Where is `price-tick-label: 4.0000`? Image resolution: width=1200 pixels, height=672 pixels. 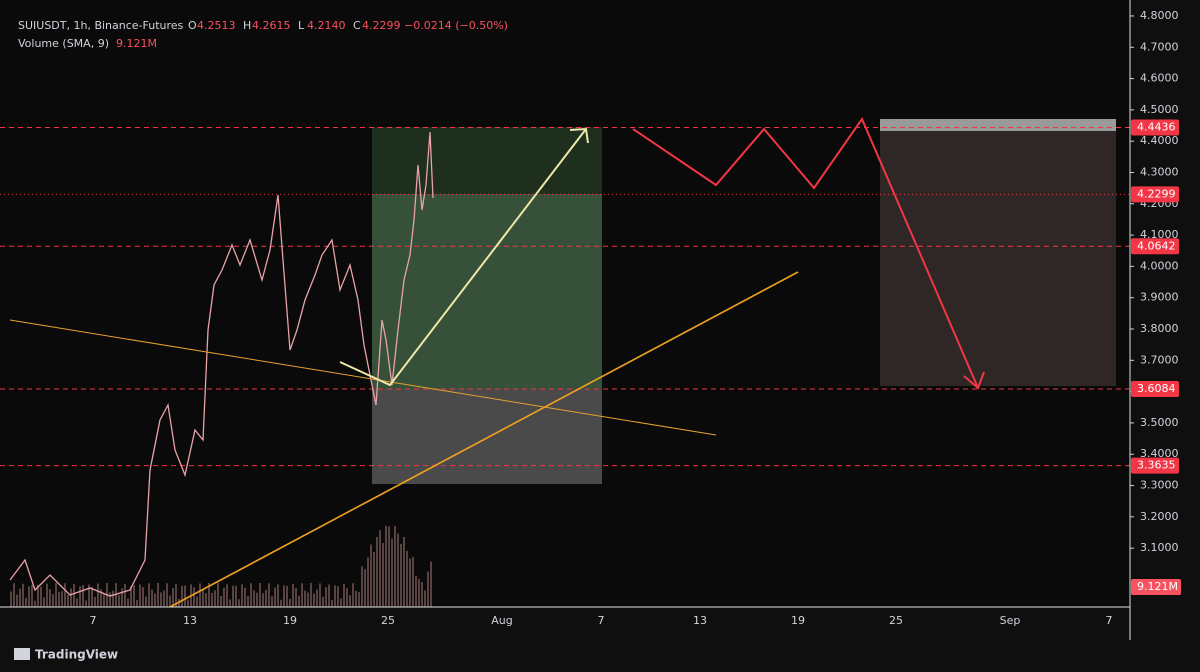
price-tick-label: 4.0000 is located at coordinates (1159, 265).